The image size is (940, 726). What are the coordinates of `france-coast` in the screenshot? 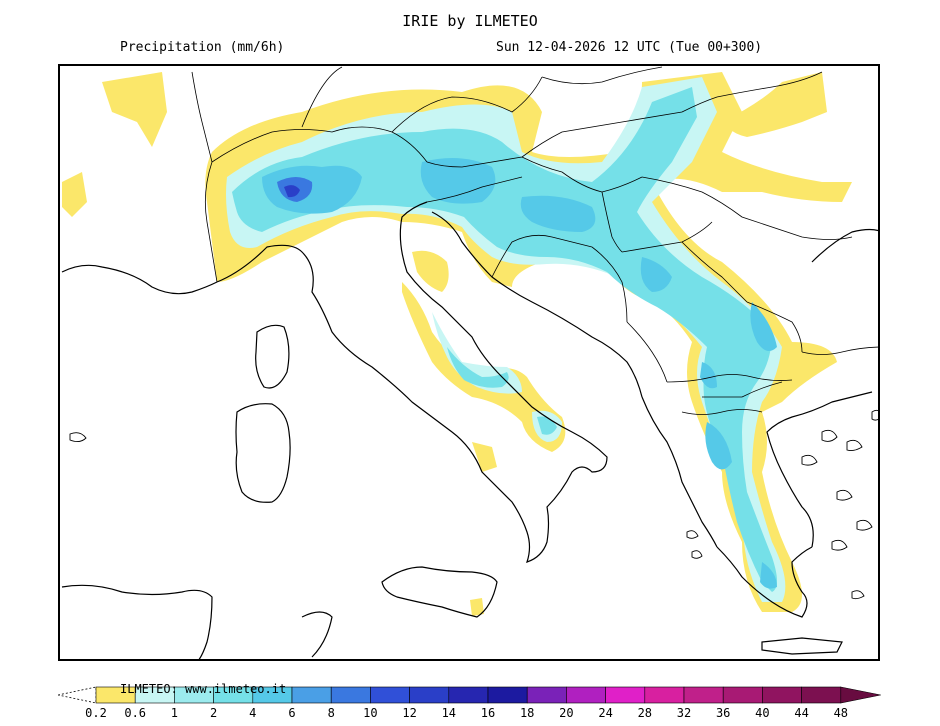 It's located at (139, 279).